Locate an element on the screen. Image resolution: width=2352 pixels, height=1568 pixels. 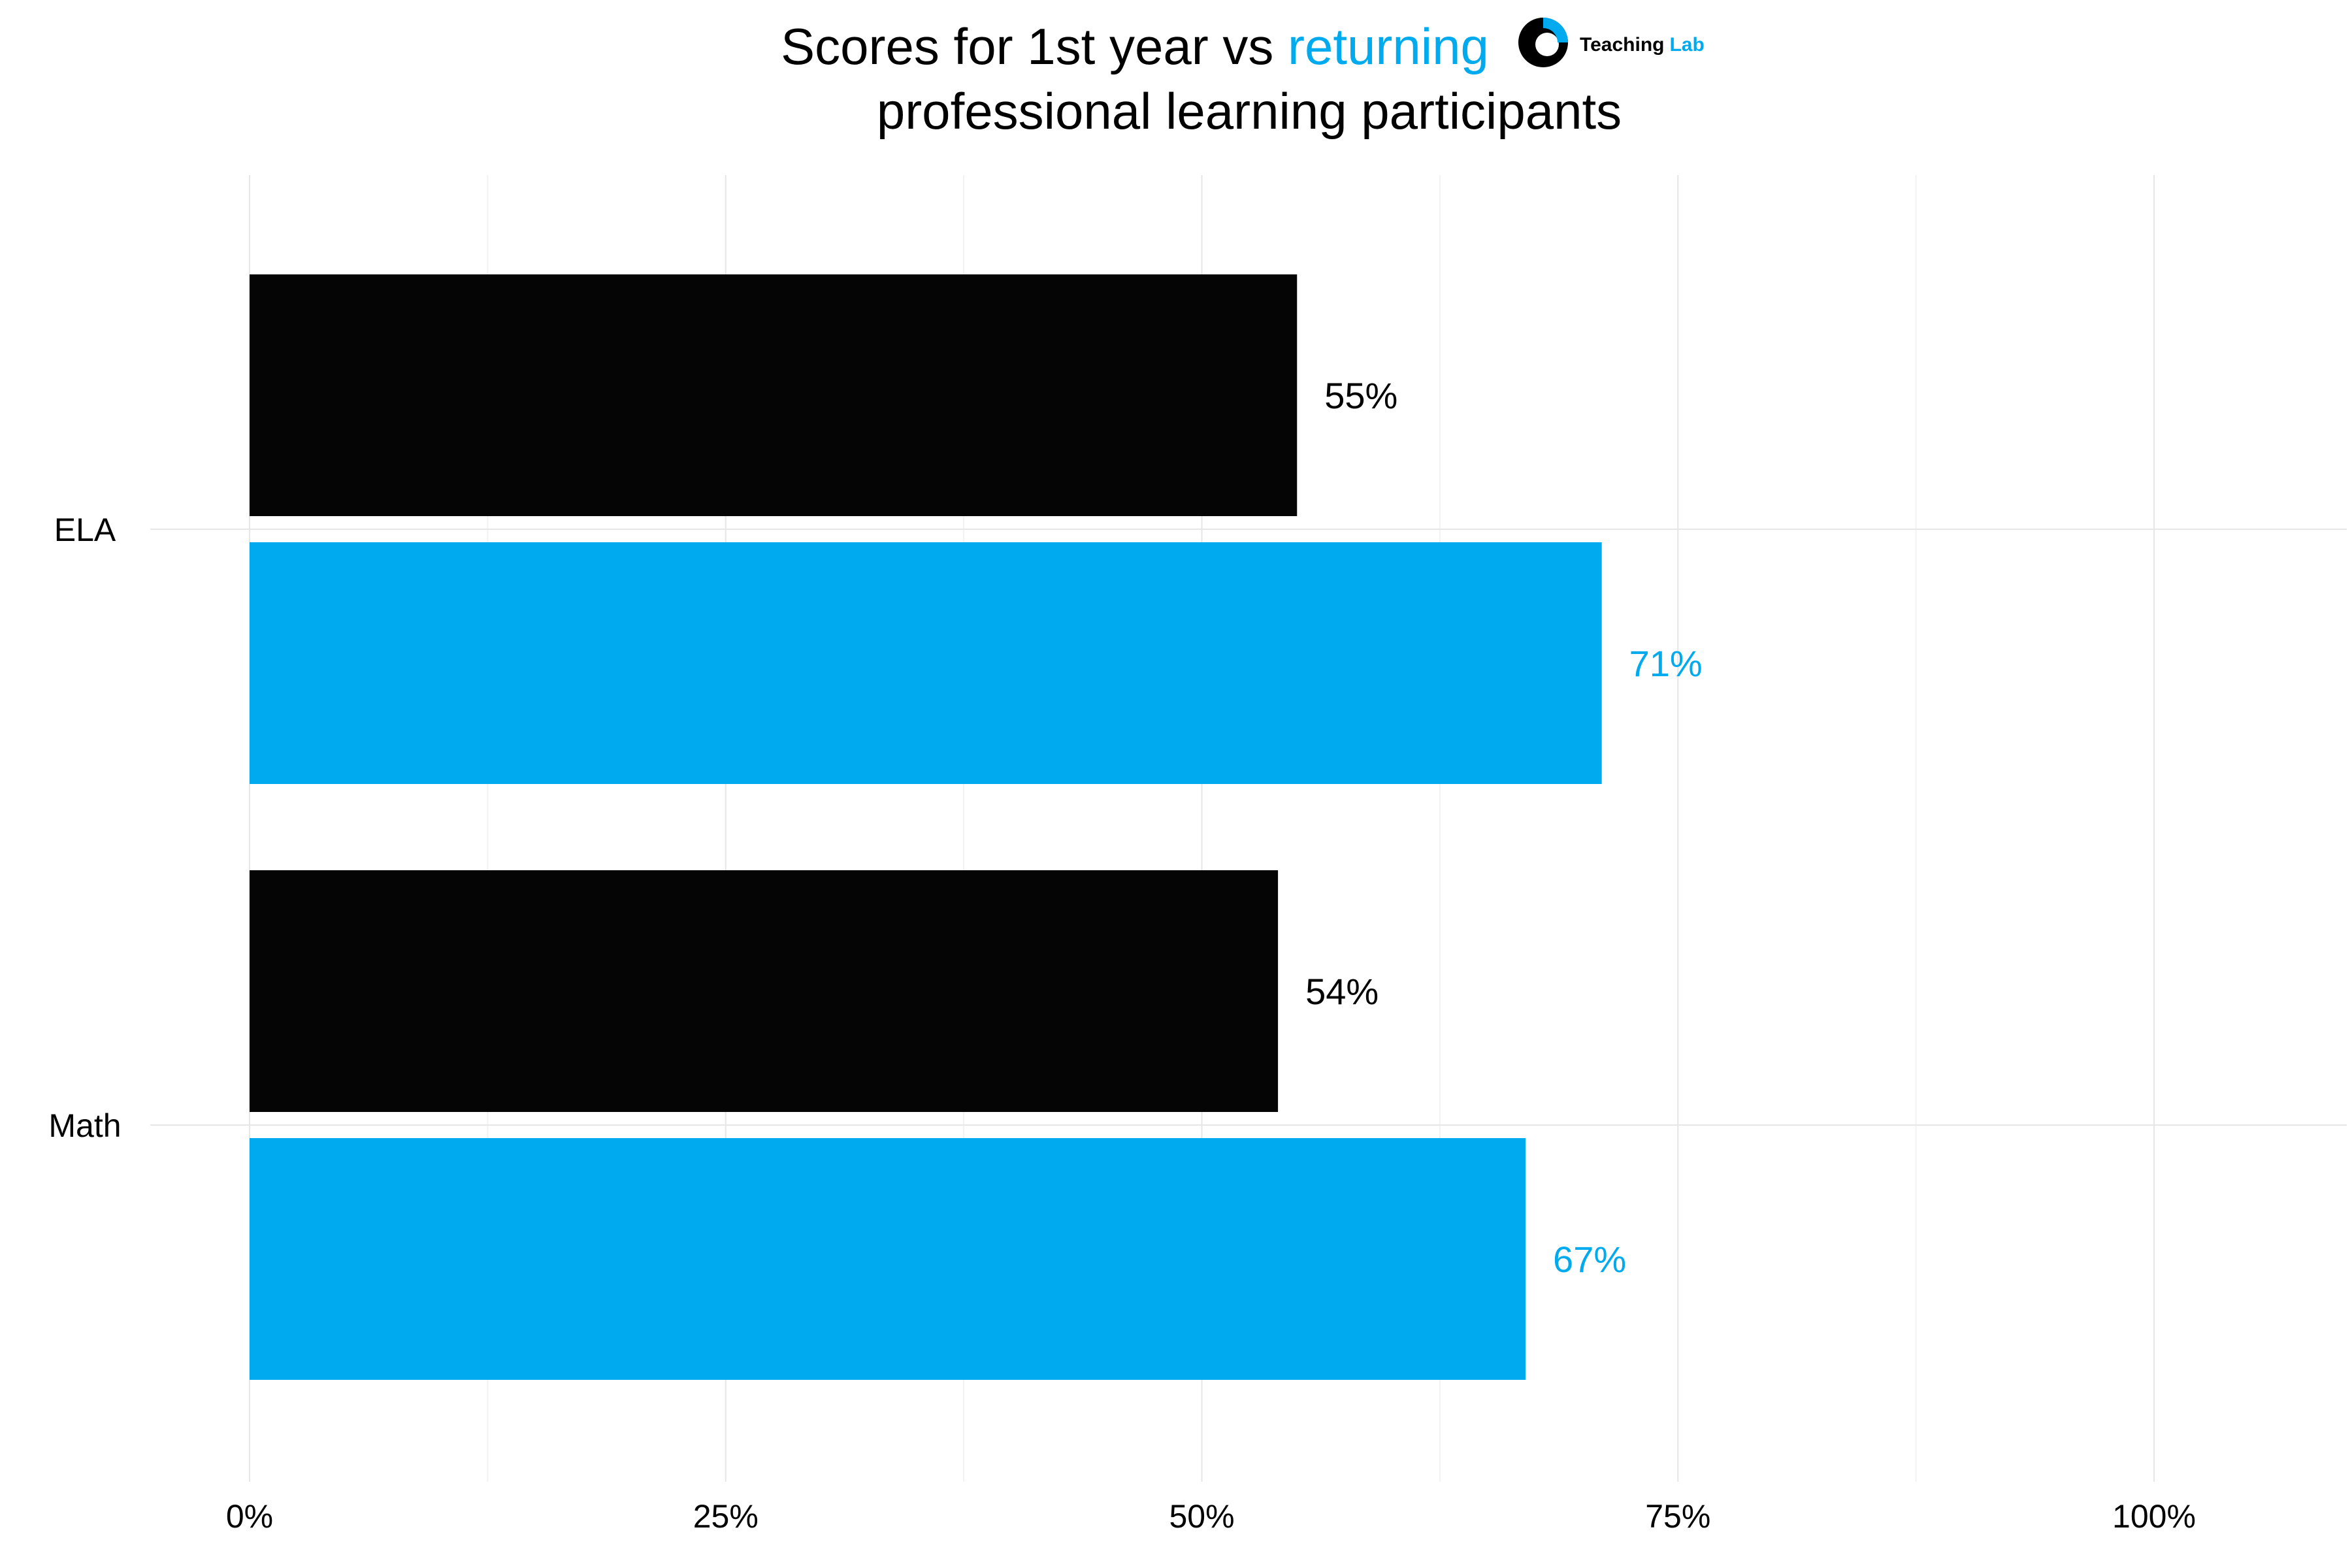
chart-title-line2: professional learning participants is located at coordinates (1249, 111).